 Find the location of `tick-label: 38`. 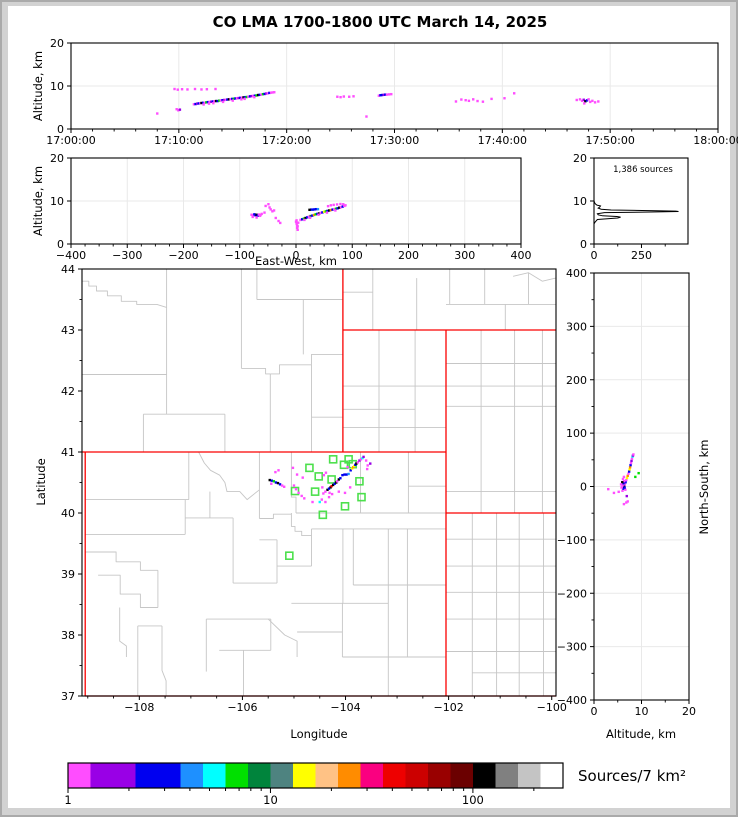

tick-label: 38 is located at coordinates (68, 635).